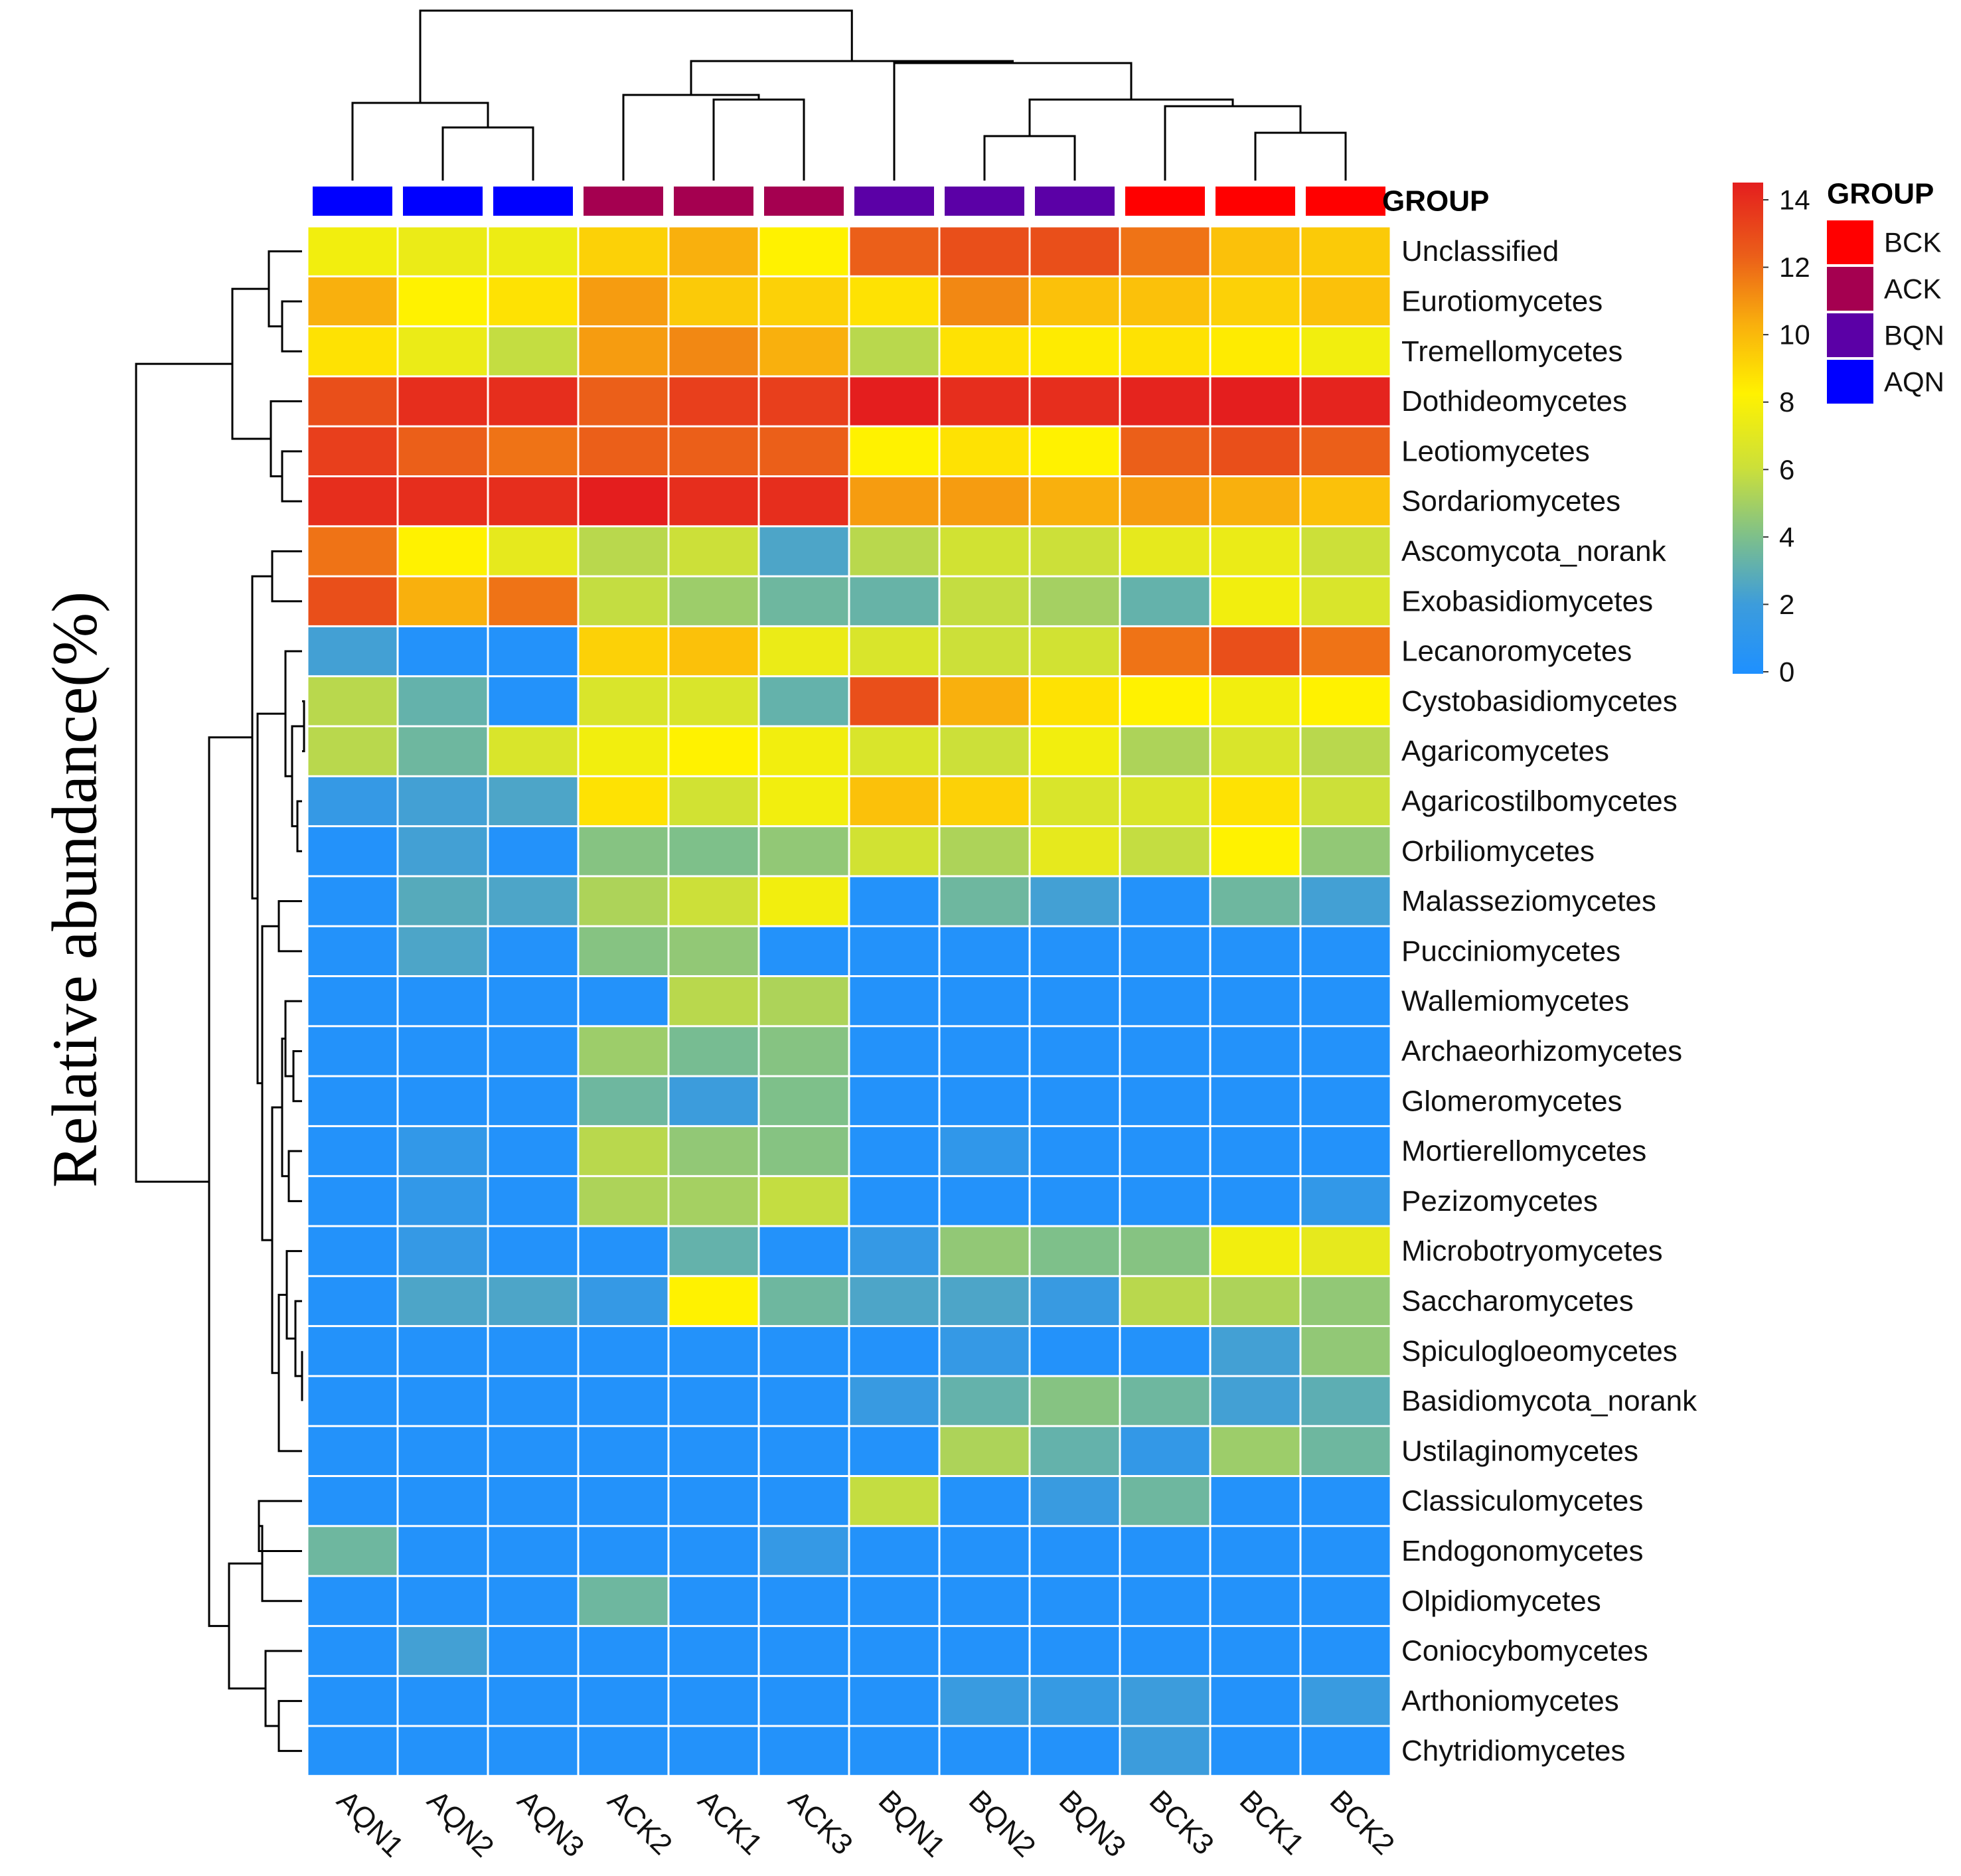 Image resolution: width=1961 pixels, height=1876 pixels. I want to click on colorbar-tick-label: 0, so click(1786, 672).